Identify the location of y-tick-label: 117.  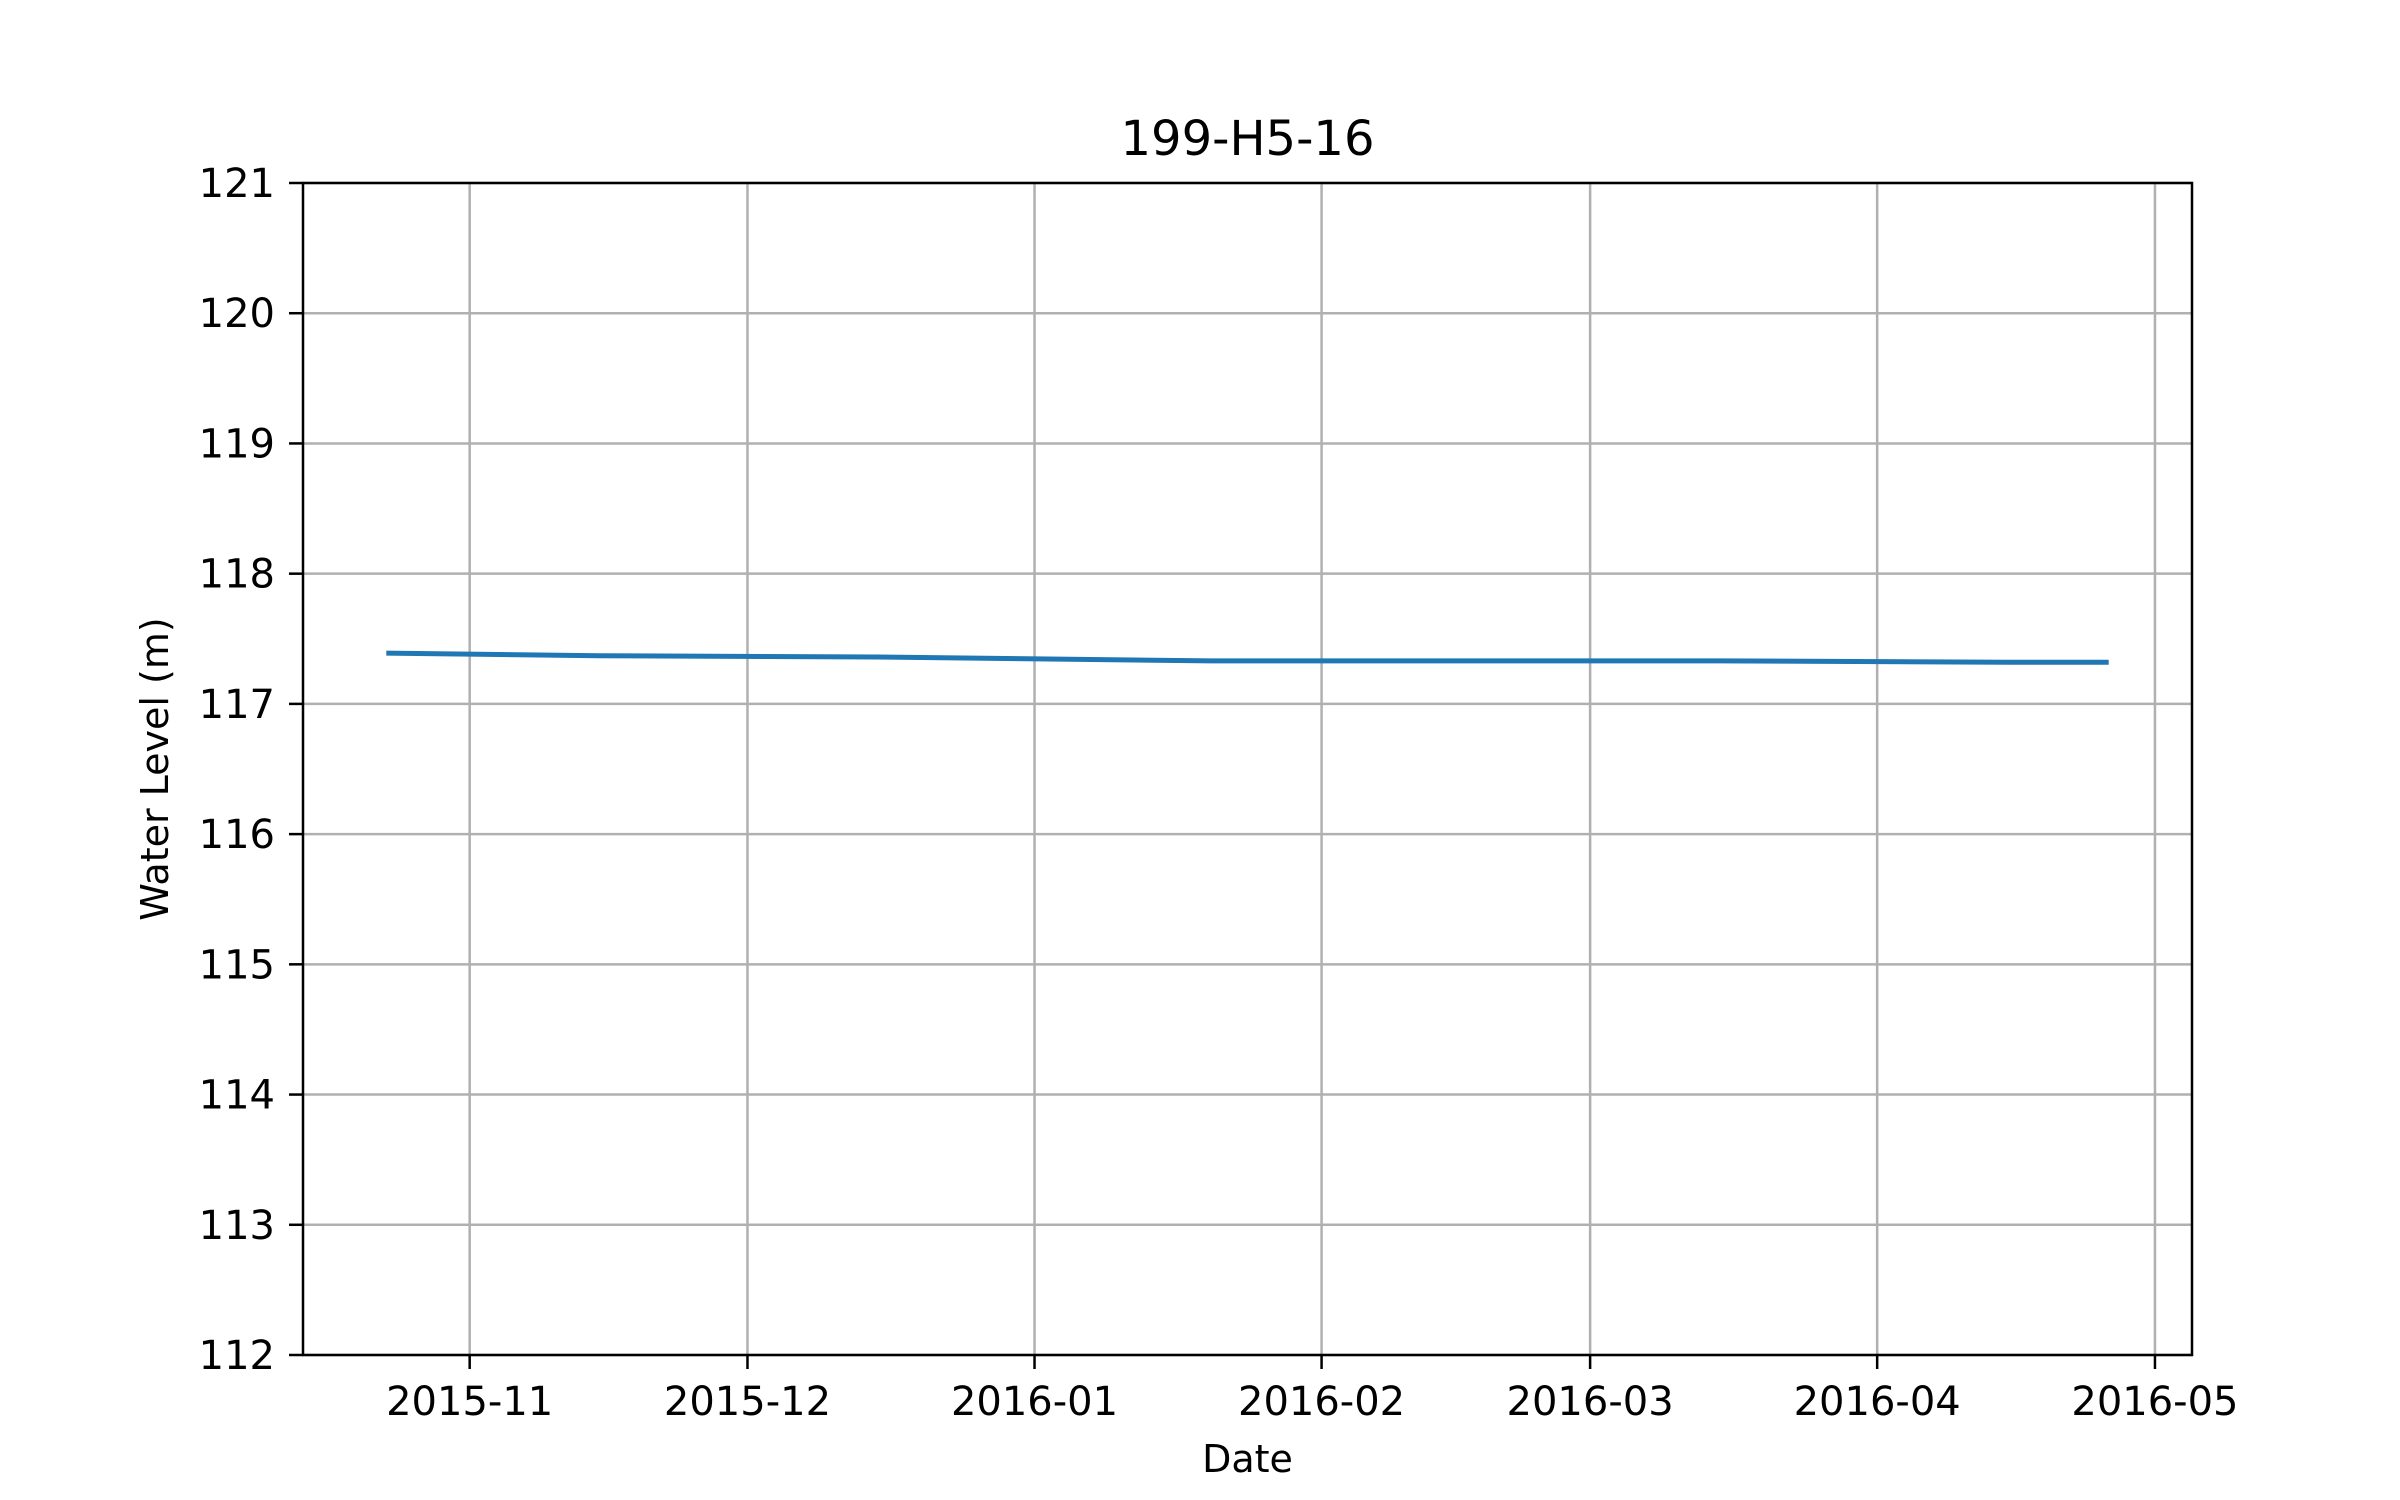
(237, 705).